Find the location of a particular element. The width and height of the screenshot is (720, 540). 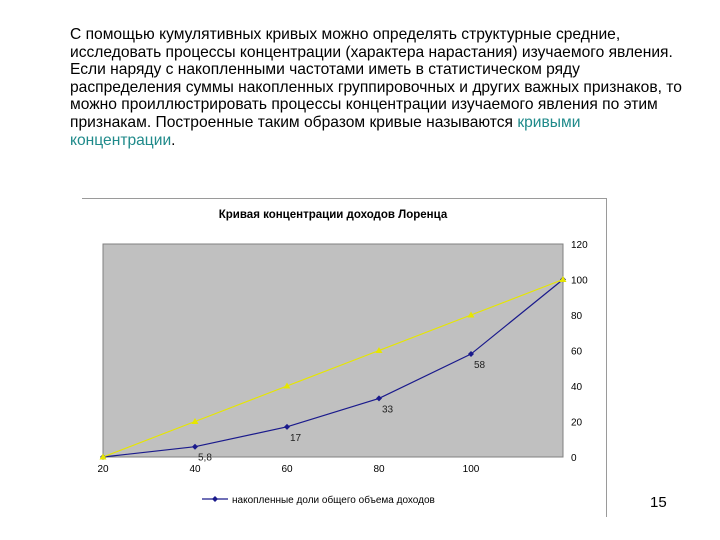

x-tick-label: 60 is located at coordinates (287, 469).